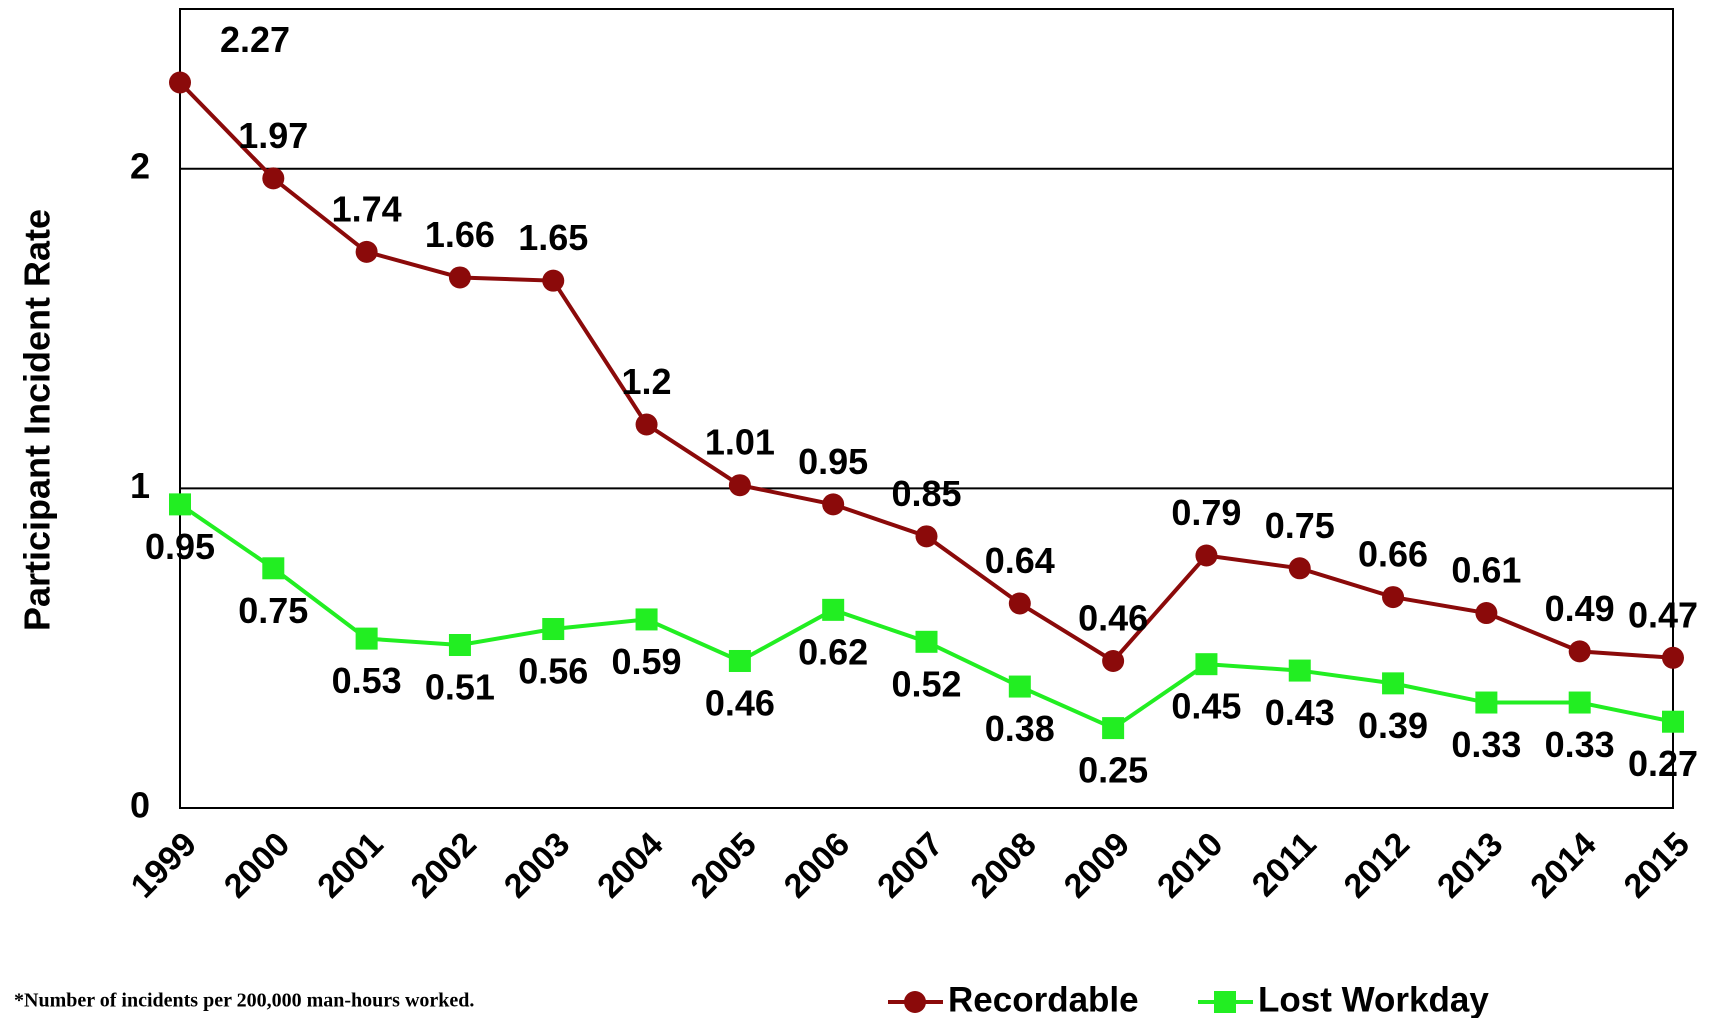  Describe the element at coordinates (1020, 560) in the screenshot. I see `data-label: 0.64` at that location.